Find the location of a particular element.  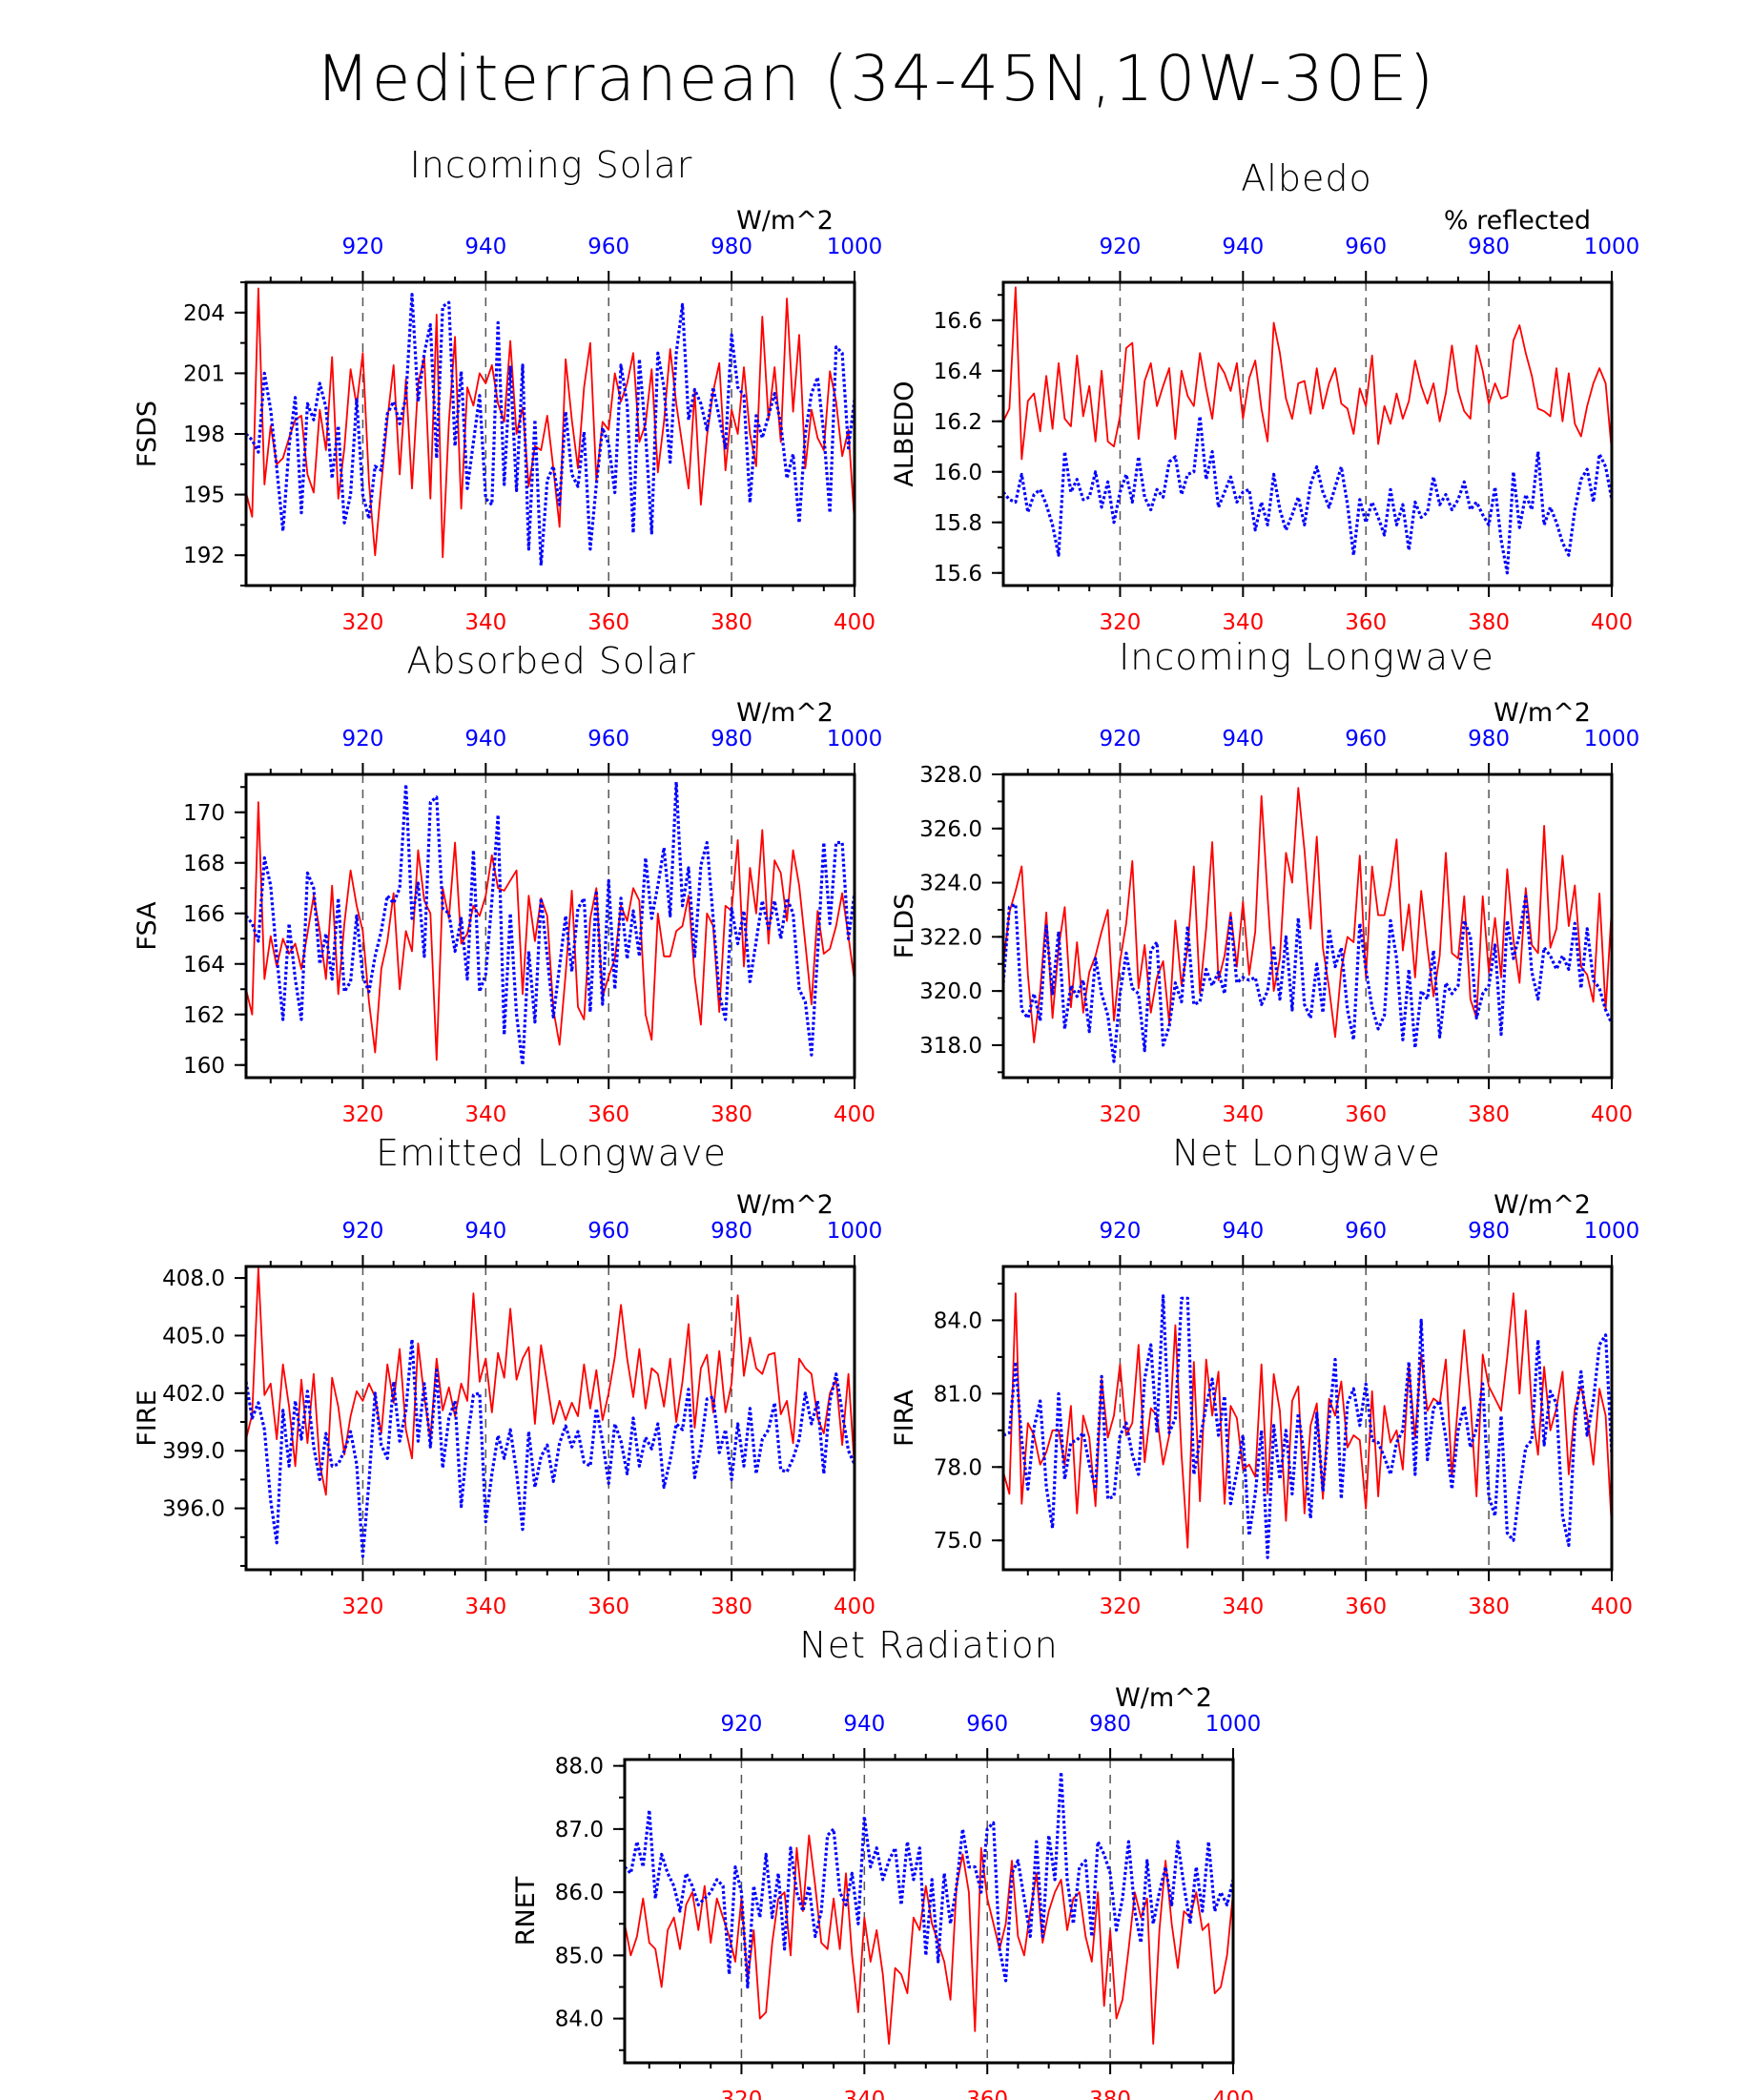

panel-title: Incoming Longwave is located at coordinates (1306, 657).